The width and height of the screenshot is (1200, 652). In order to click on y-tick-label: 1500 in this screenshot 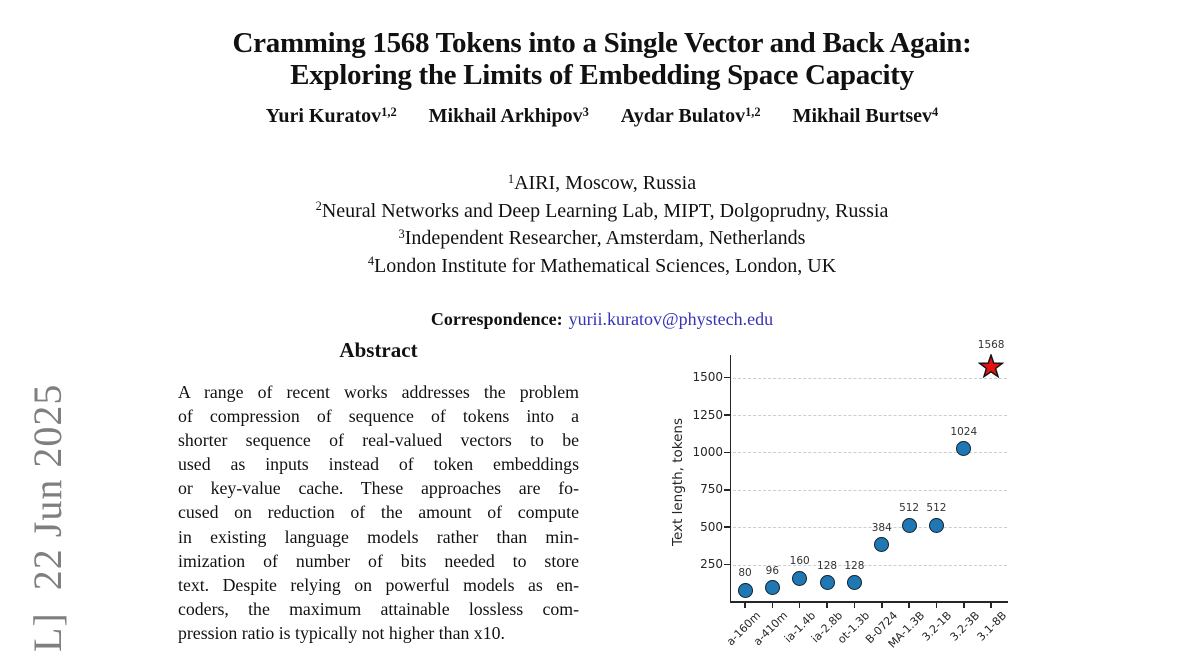, I will do `click(707, 377)`.